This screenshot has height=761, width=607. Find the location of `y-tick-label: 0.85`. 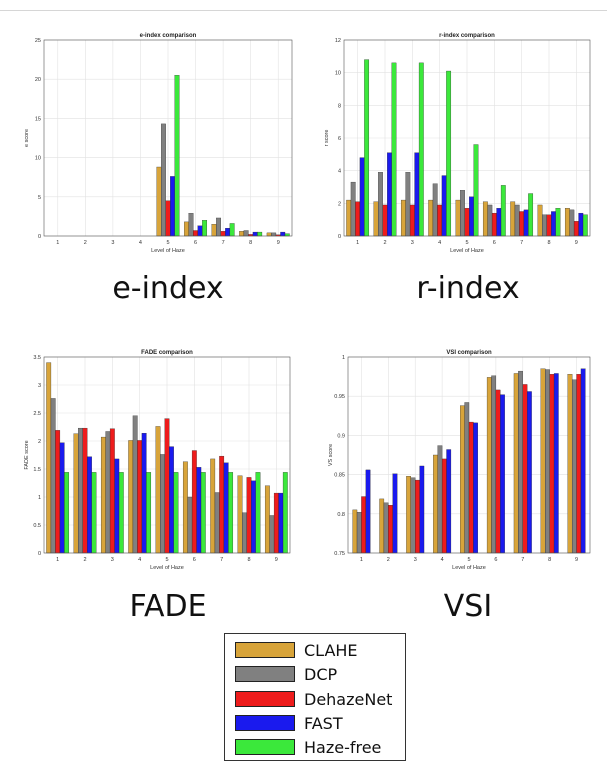

y-tick-label: 0.85 is located at coordinates (339, 476).